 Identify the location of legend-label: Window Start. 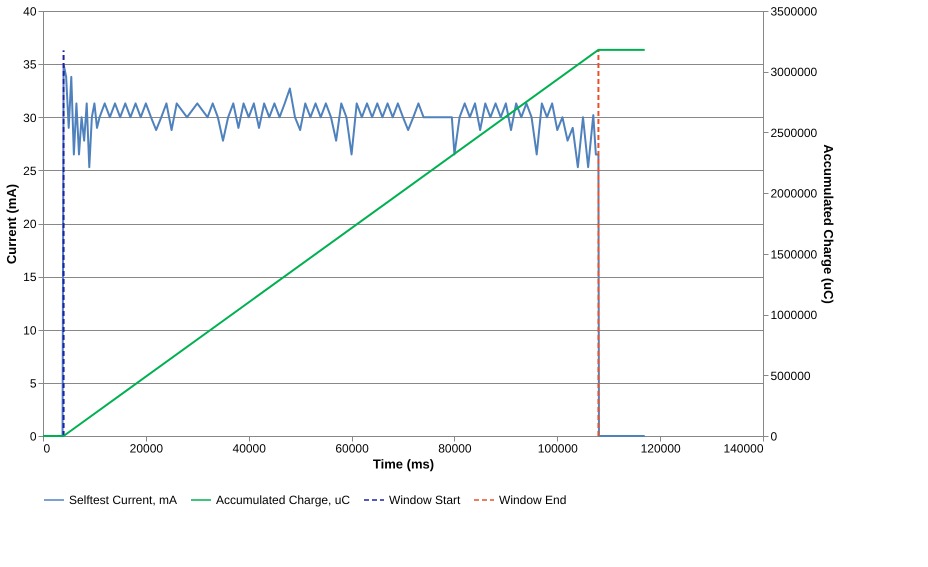
(425, 500).